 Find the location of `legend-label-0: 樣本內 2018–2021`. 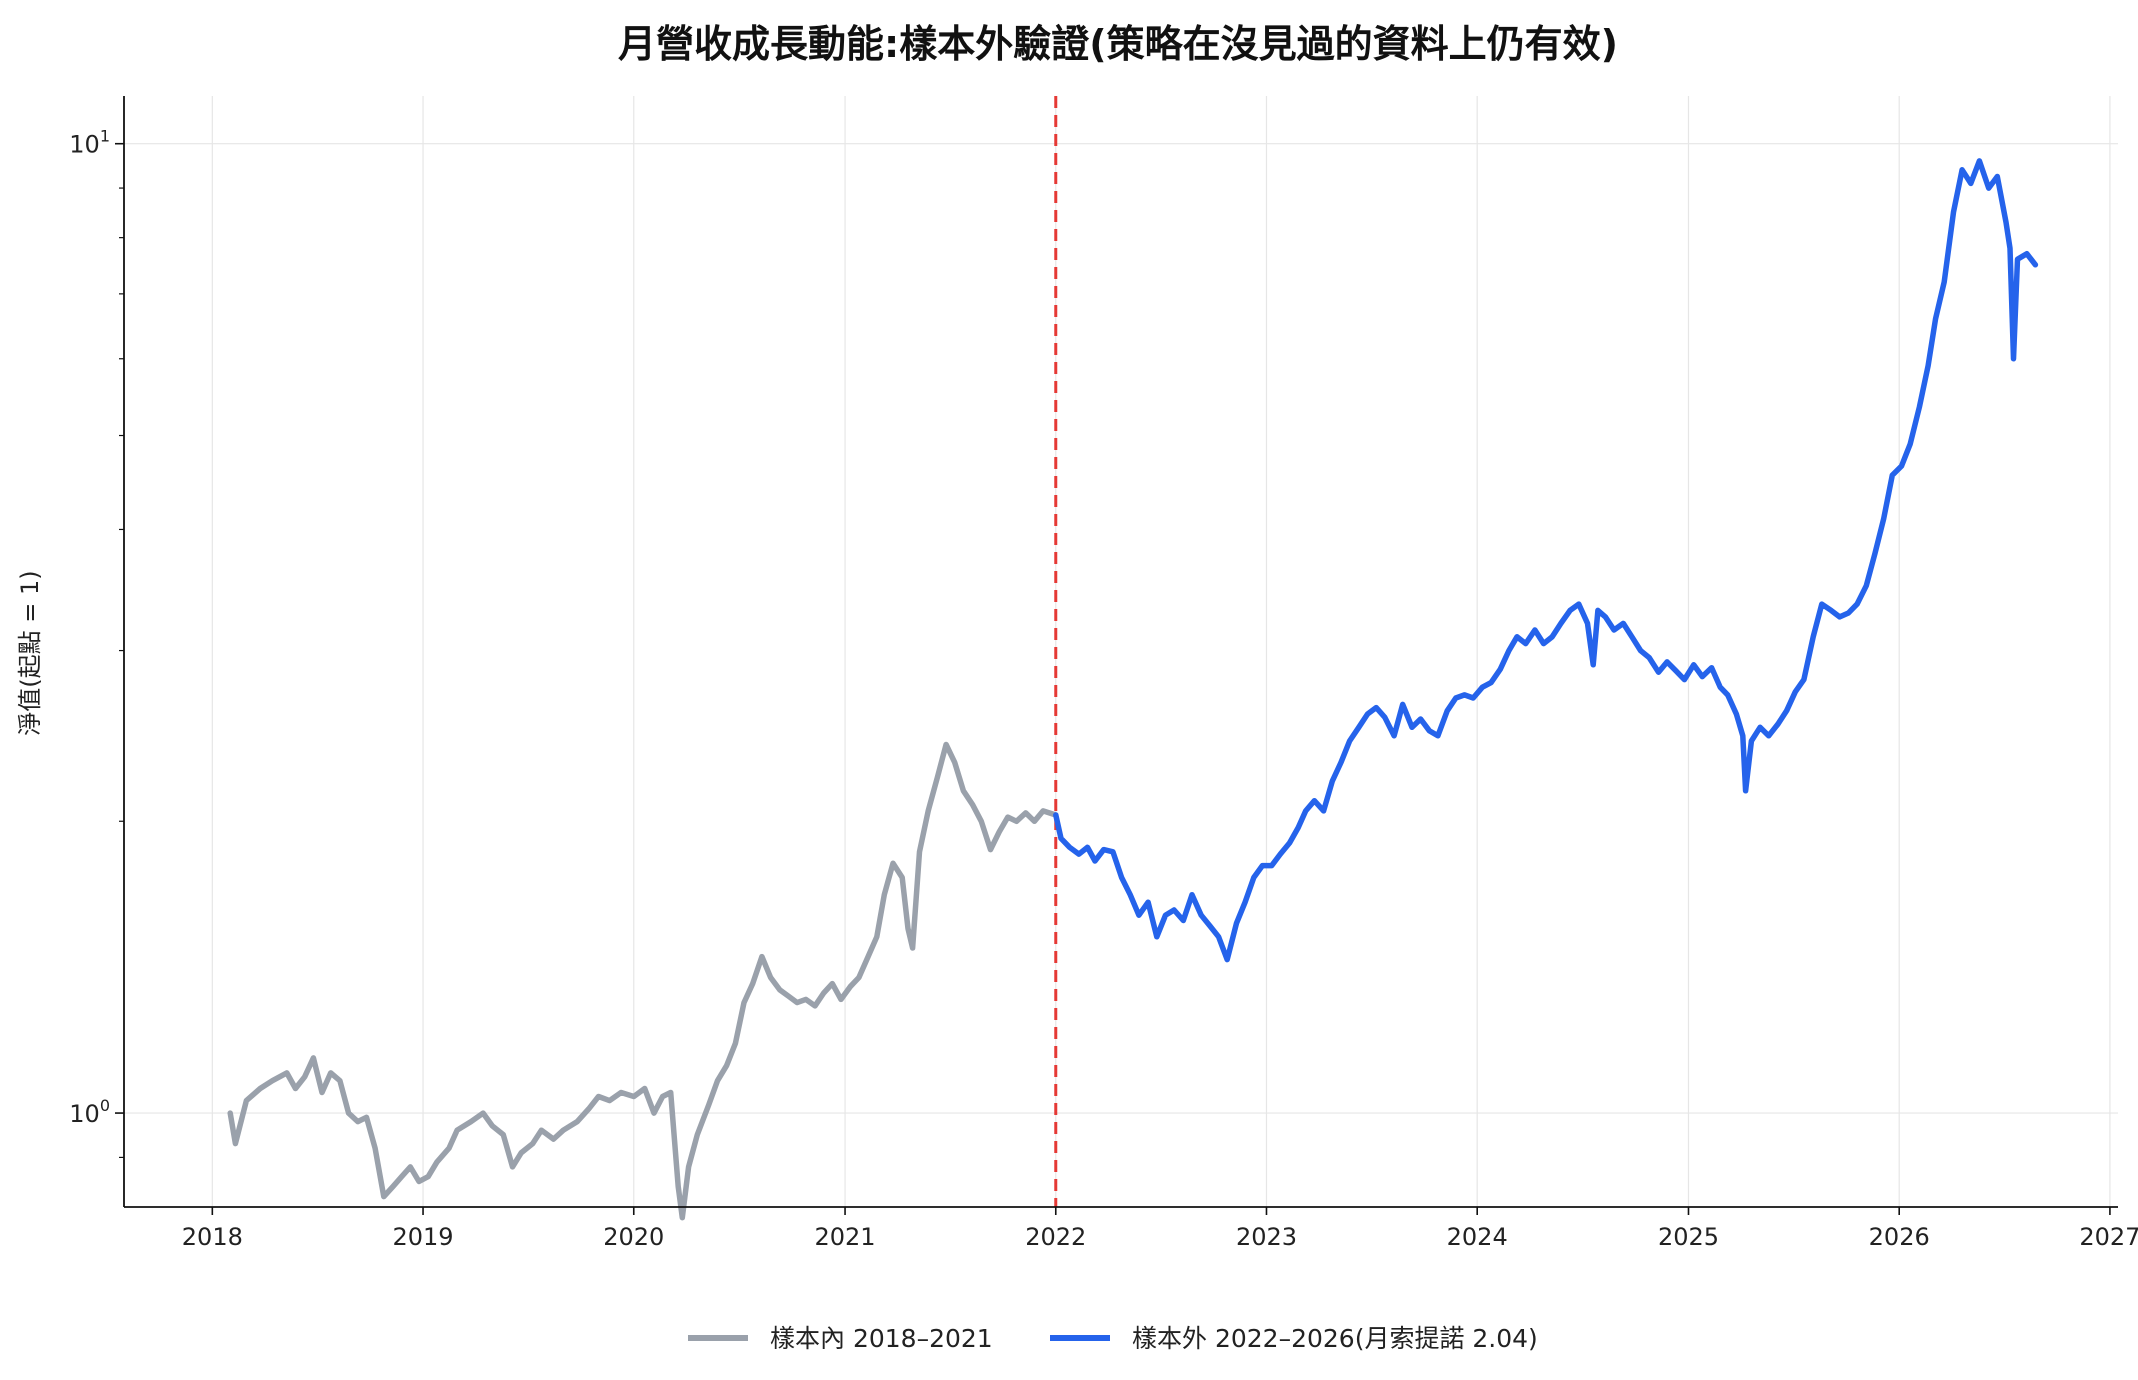

legend-label-0: 樣本內 2018–2021 is located at coordinates (881, 1338).